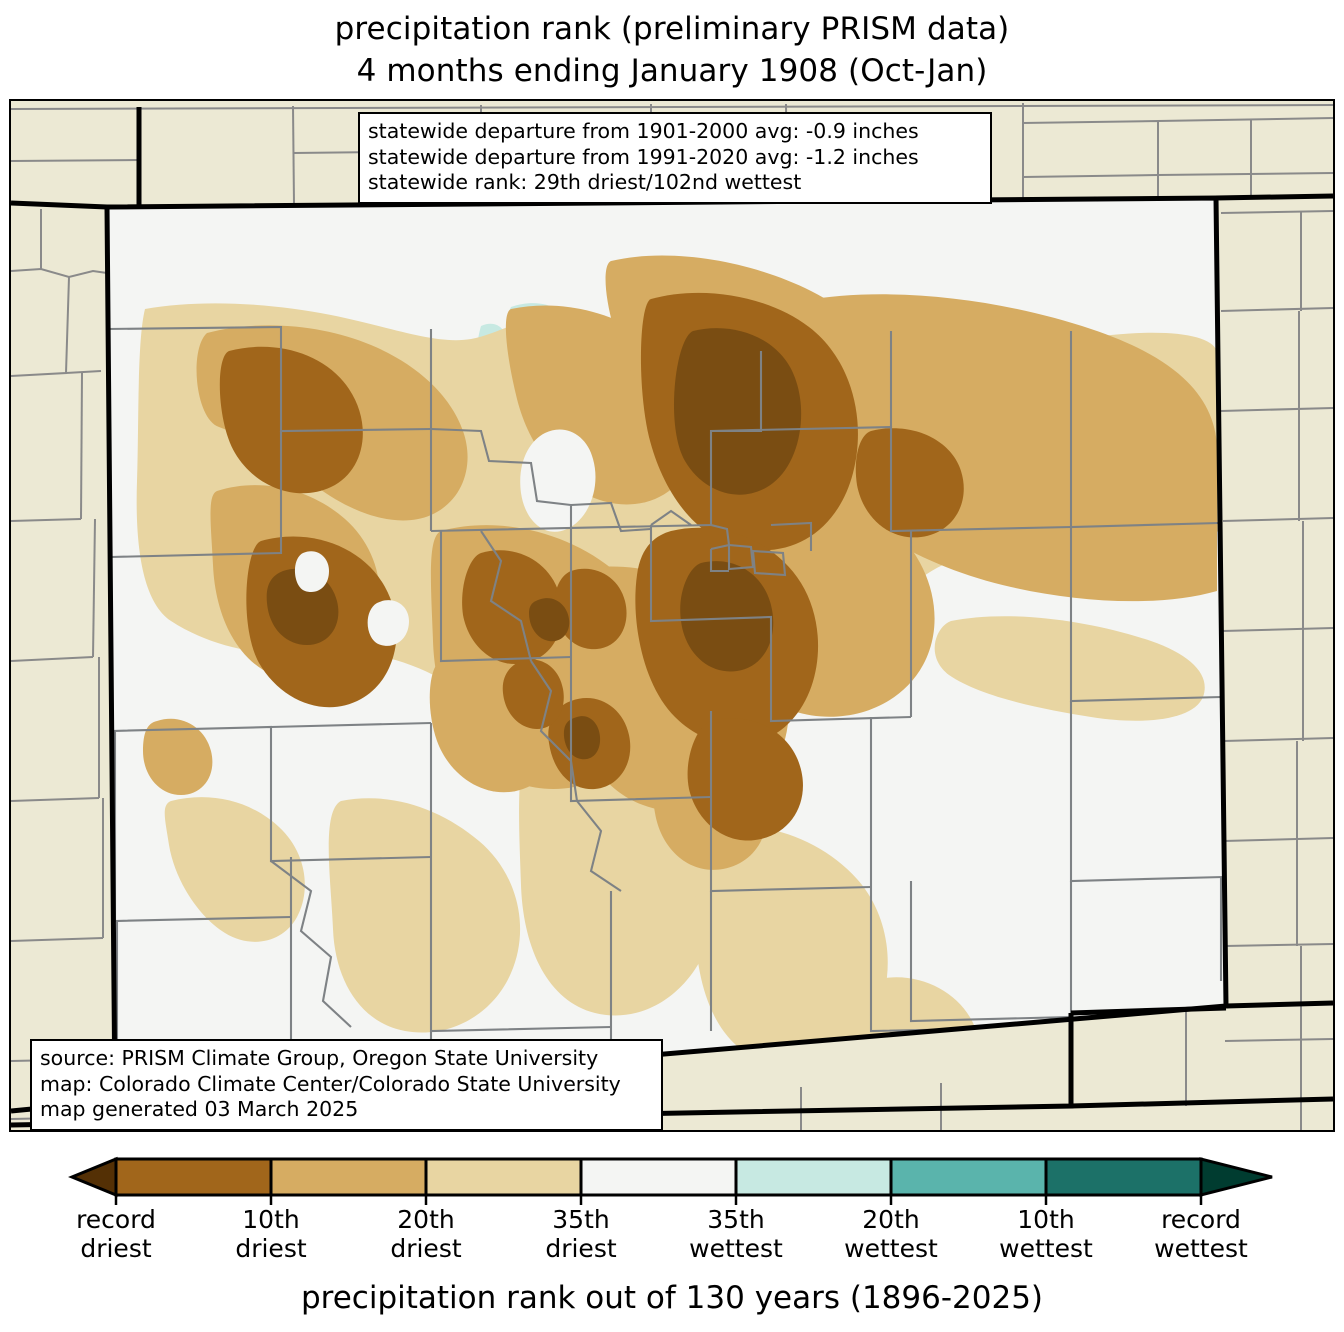  What do you see at coordinates (193, 1177) in the screenshot?
I see `swatch-10th-driest` at bounding box center [193, 1177].